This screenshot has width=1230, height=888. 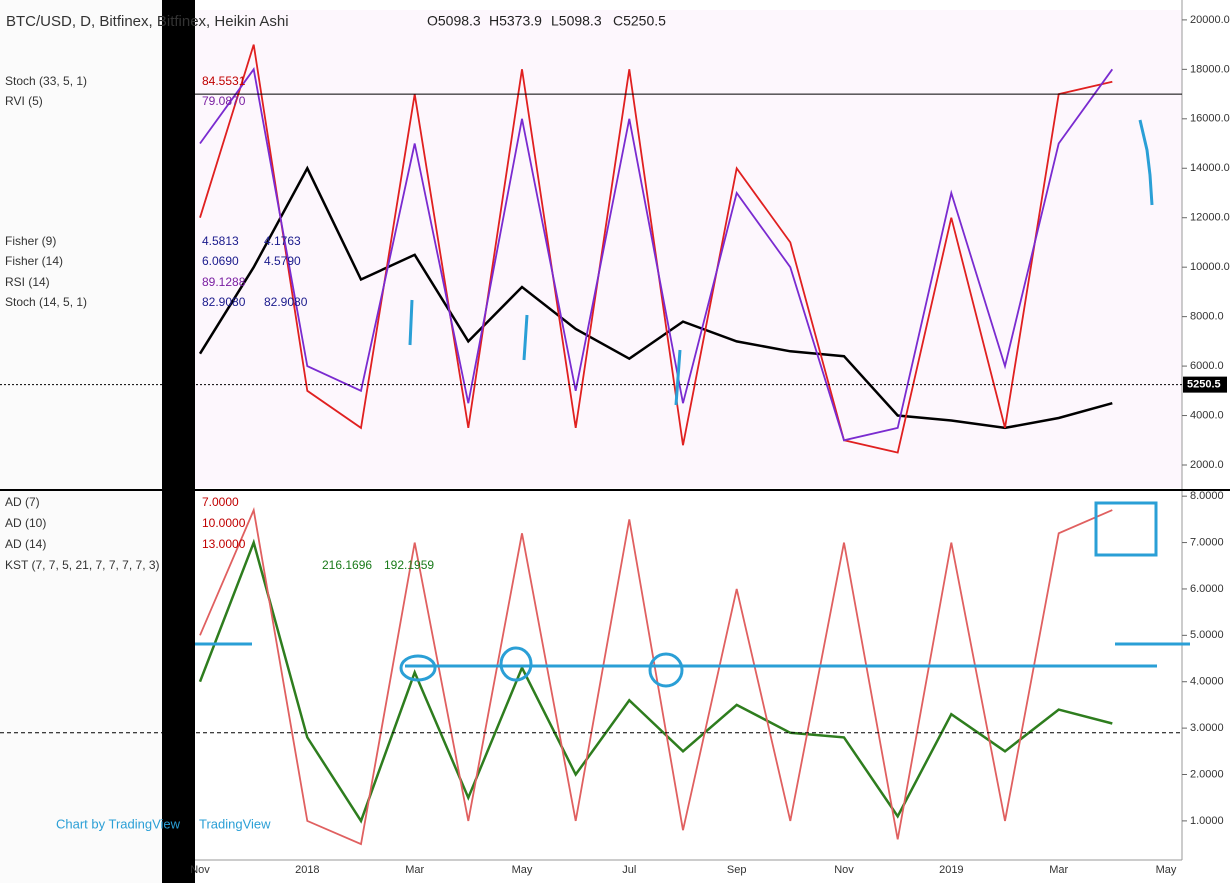 What do you see at coordinates (34, 261) in the screenshot?
I see `legend-name: Fisher (14)` at bounding box center [34, 261].